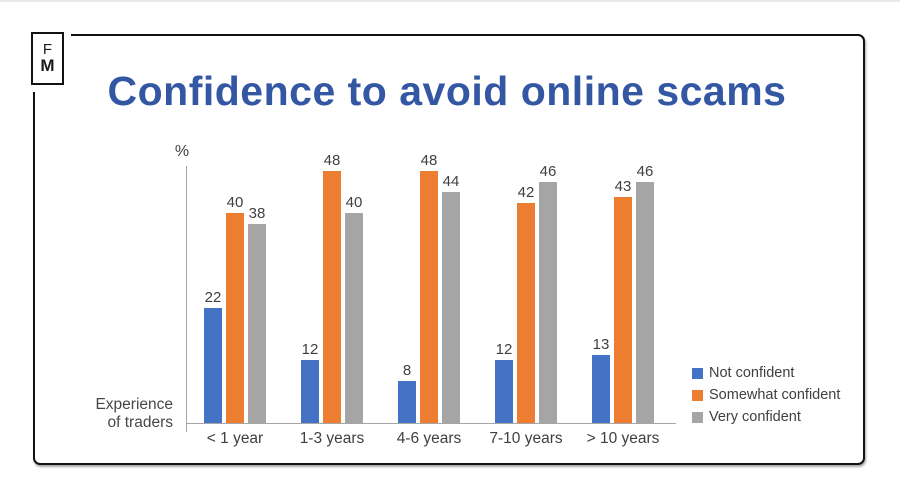 This screenshot has width=900, height=499. I want to click on bar-group-10-years: 13 43 46, so click(623, 292).